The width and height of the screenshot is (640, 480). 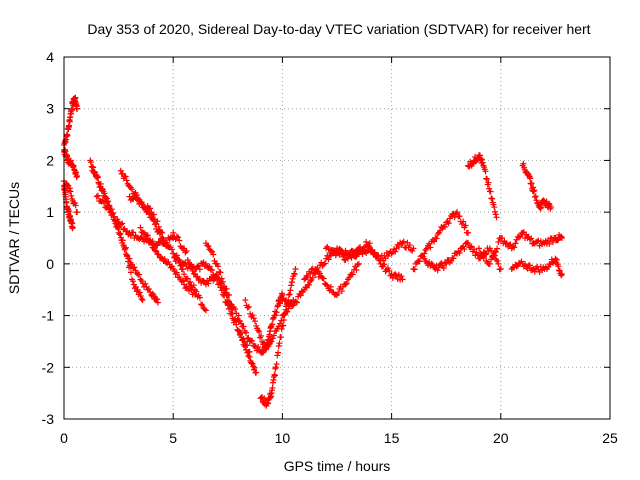 I want to click on y-tick-label: 1, so click(x=50, y=212).